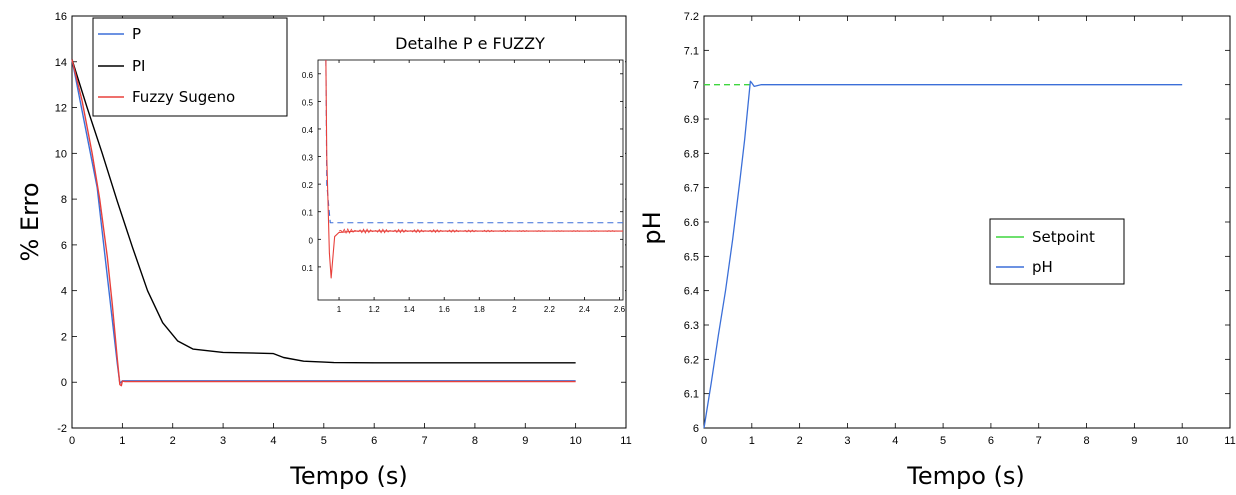 This screenshot has height=495, width=1236. Describe the element at coordinates (308, 75) in the screenshot. I see `inset-y-tick-label: 0.6` at that location.